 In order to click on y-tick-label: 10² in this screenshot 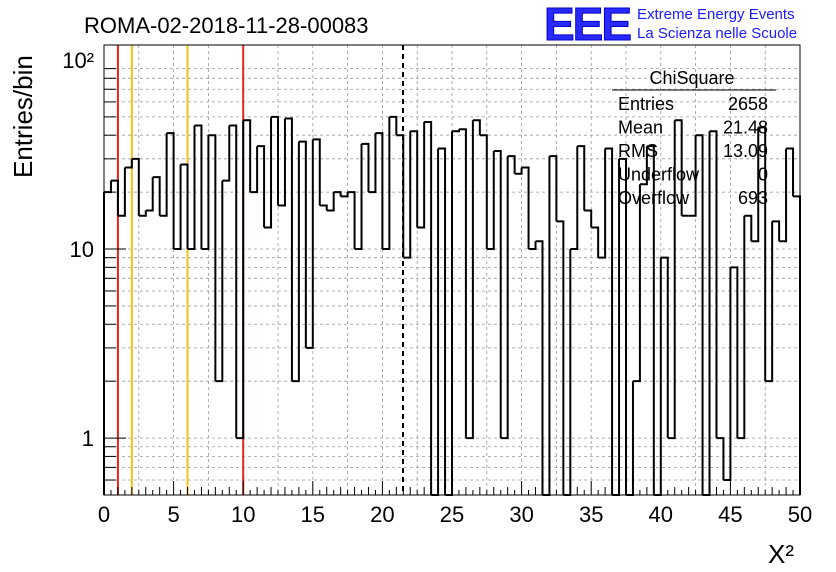, I will do `click(78, 60)`.